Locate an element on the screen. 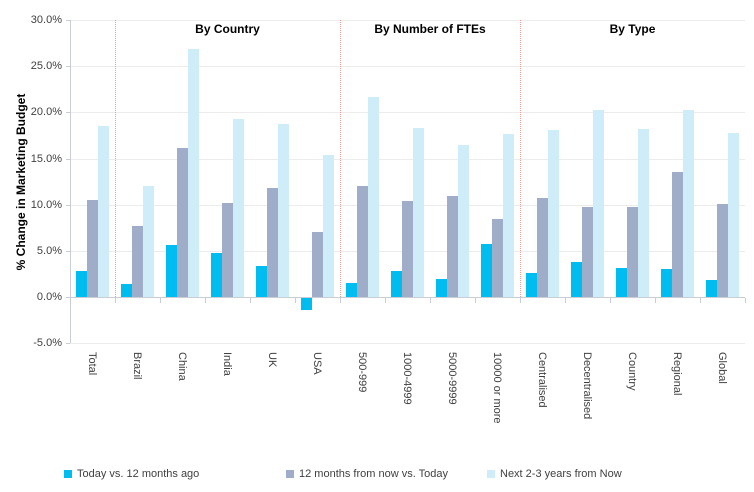 The height and width of the screenshot is (492, 754). y-tick-label: 15.0% is located at coordinates (46, 158).